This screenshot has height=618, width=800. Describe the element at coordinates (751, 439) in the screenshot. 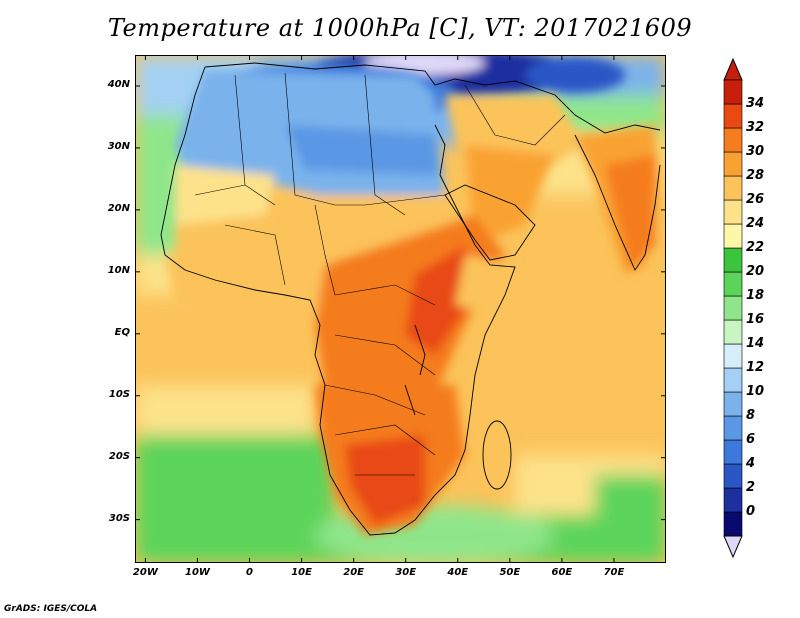

I see `colorbar-label: 6` at that location.